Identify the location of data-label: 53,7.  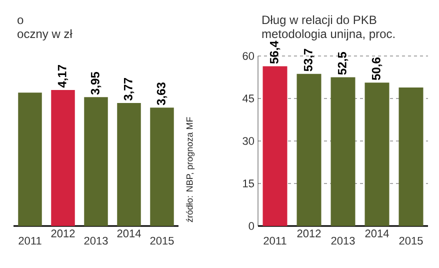
(309, 60).